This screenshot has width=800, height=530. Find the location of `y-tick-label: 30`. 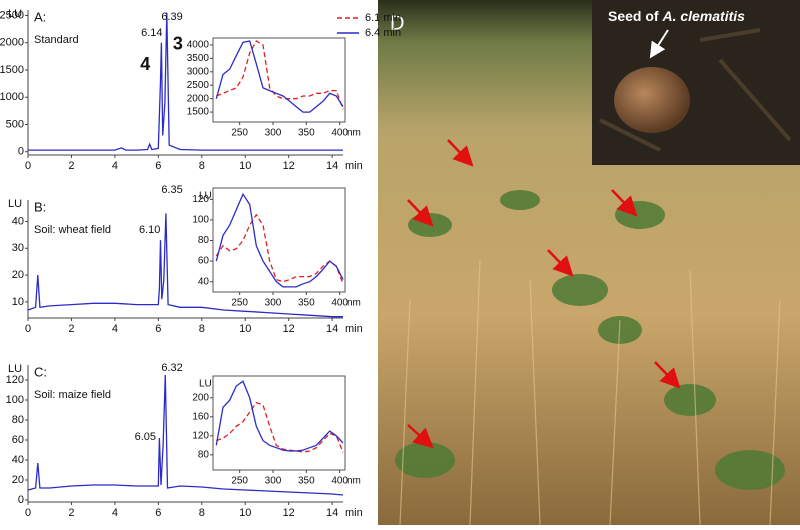

y-tick-label: 30 is located at coordinates (18, 248).